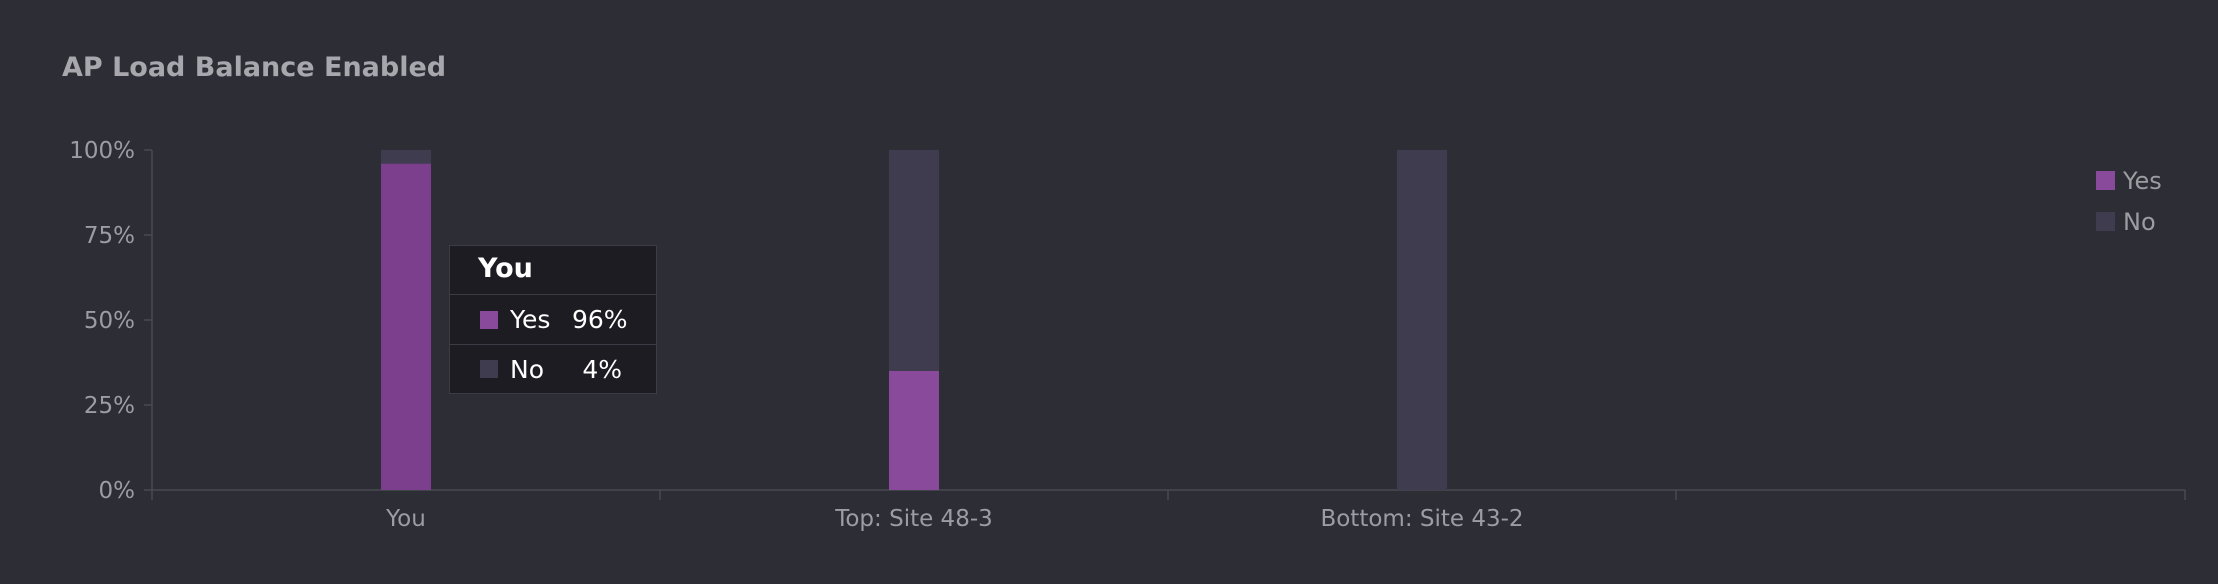 Image resolution: width=2218 pixels, height=584 pixels. I want to click on tooltip-value: 4%, so click(602, 369).